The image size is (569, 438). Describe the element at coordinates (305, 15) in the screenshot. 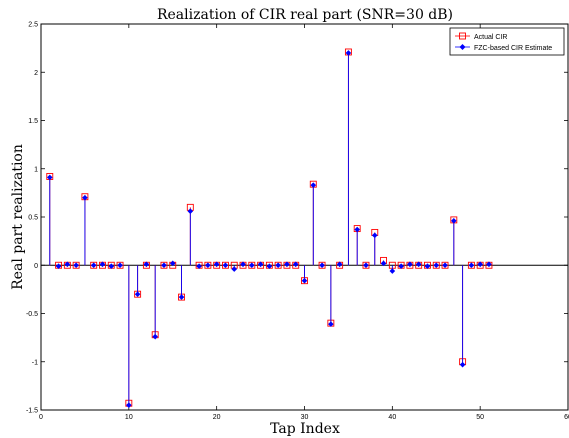

I see `chart-title: Realization of CIR real part (SNR=30 dB)` at that location.